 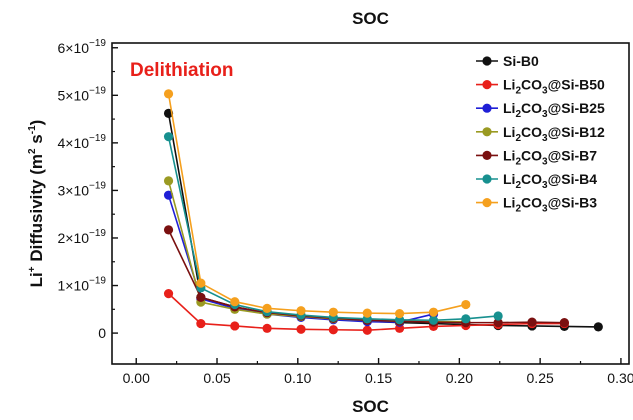 I want to click on legend-label: Li2CO3@Si-B12, so click(x=554, y=134).